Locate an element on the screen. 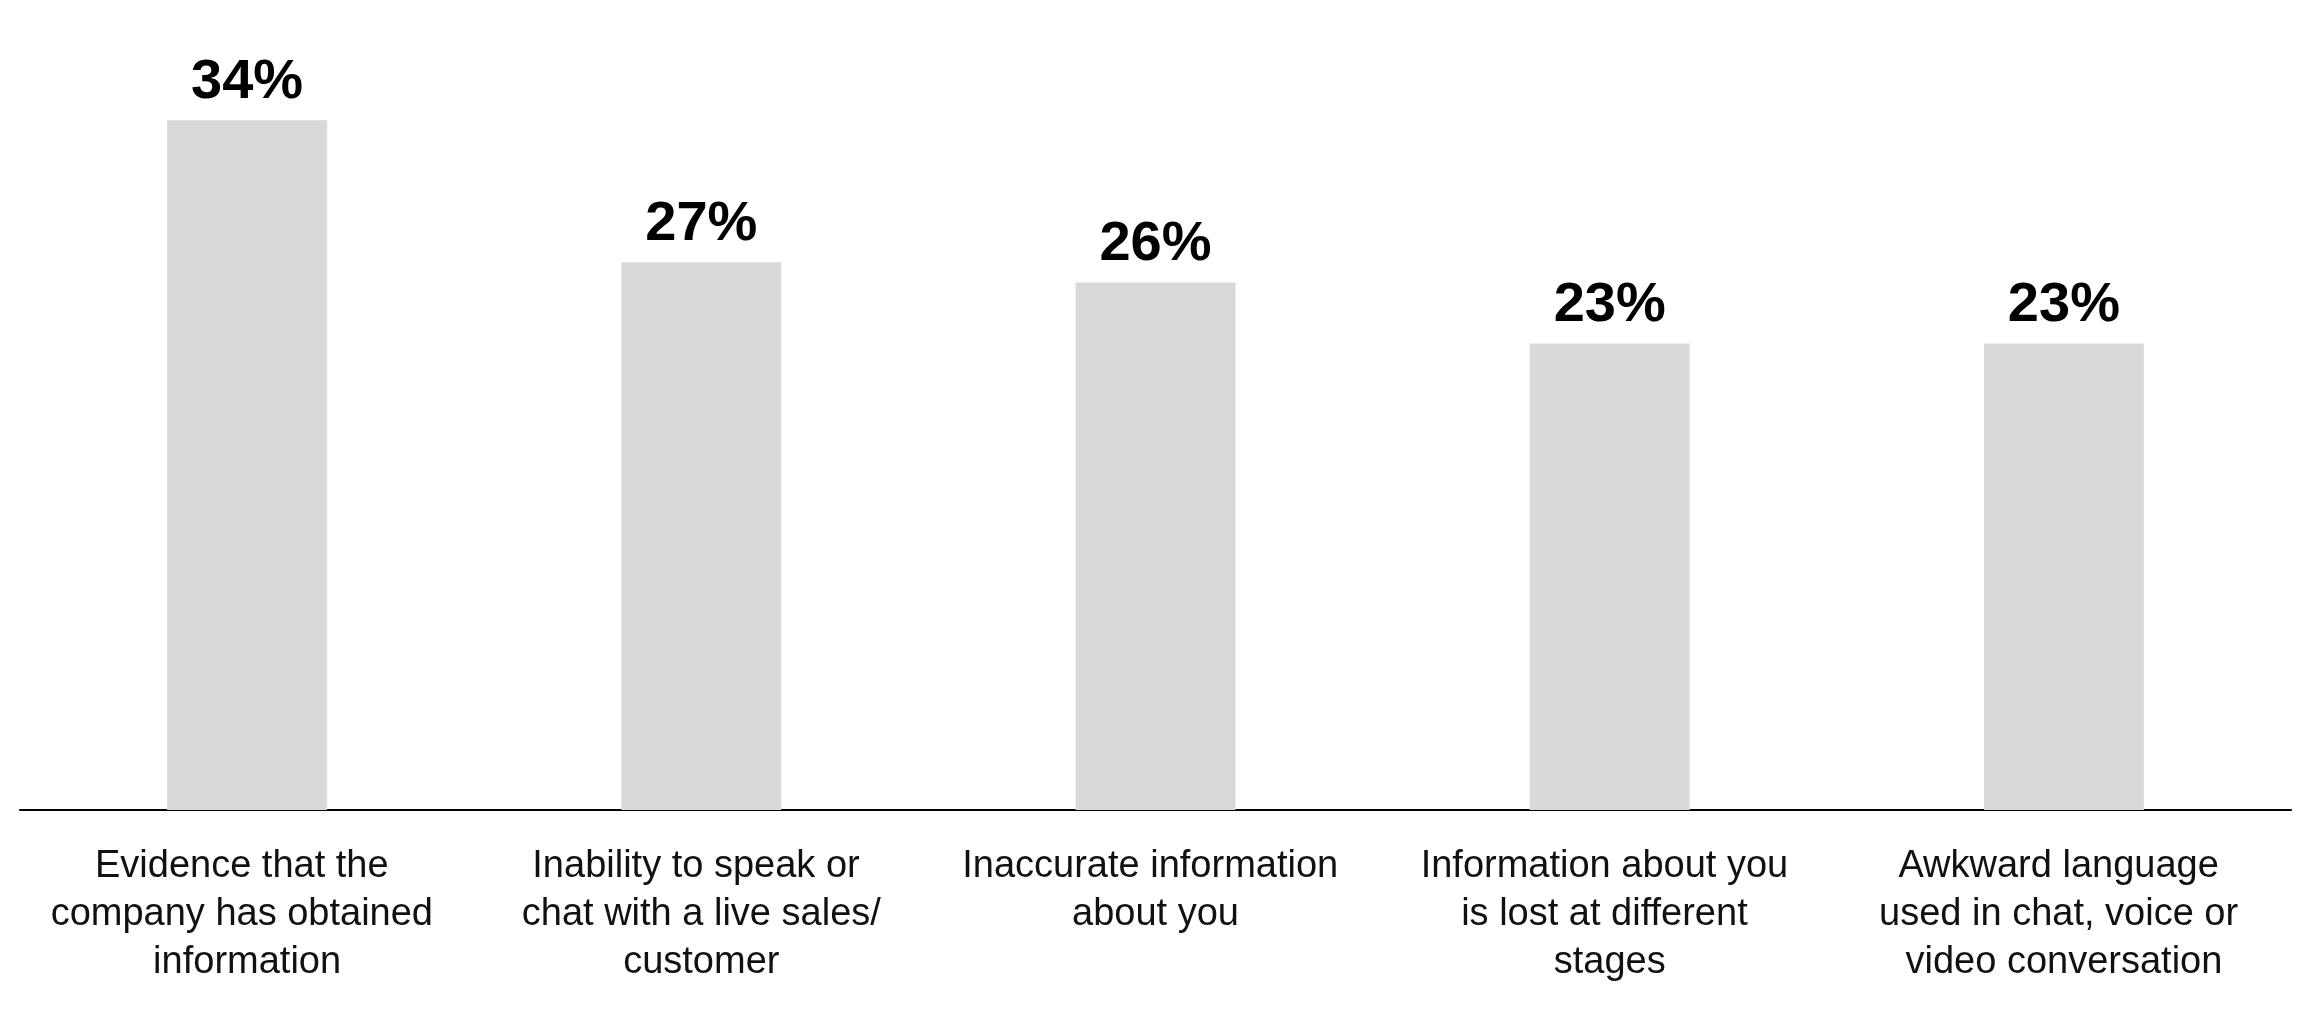  x-tick-label: Awkward language used in chat, voice or video conversation is located at coordinates (2064, 912).